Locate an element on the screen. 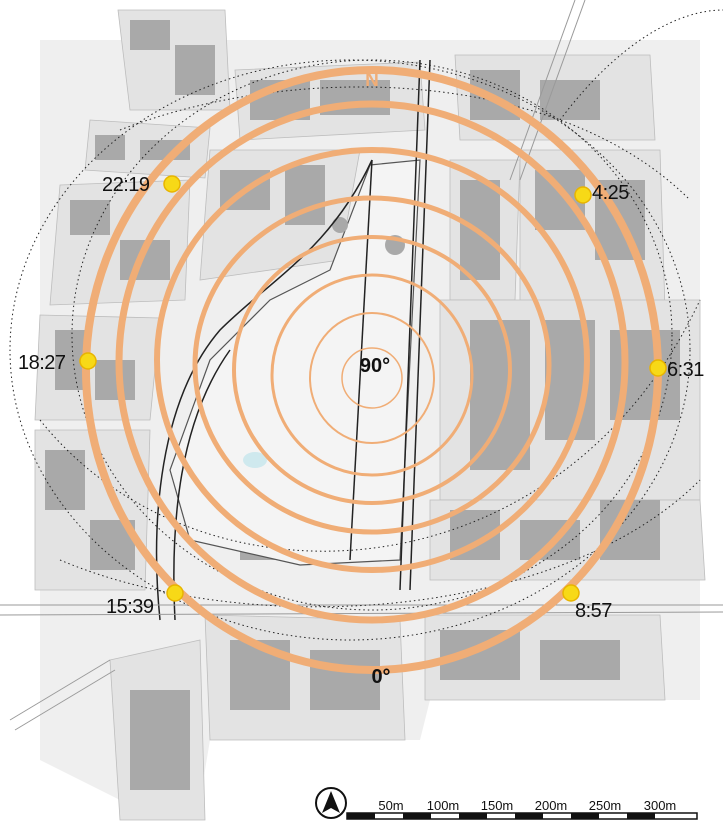 The image size is (723, 830). scale-label: 250m is located at coordinates (605, 805).